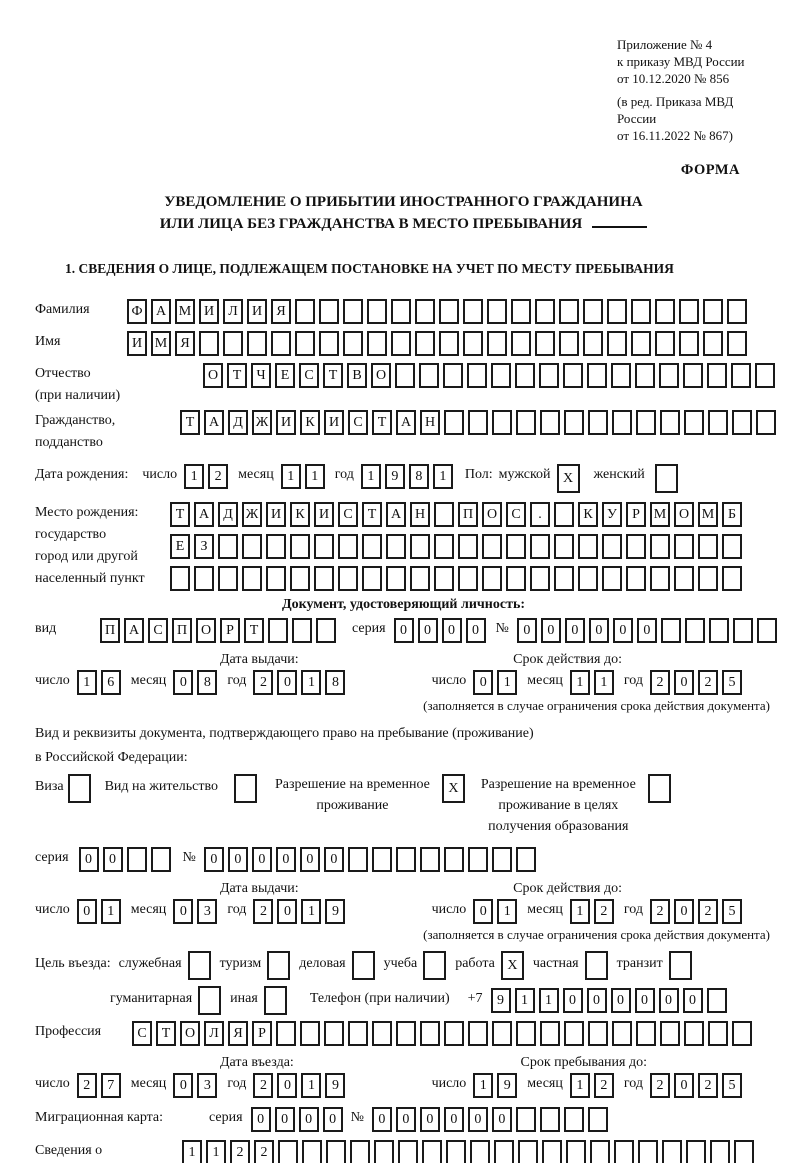 The height and width of the screenshot is (1163, 800). I want to click on char-box: Н, so click(420, 514).